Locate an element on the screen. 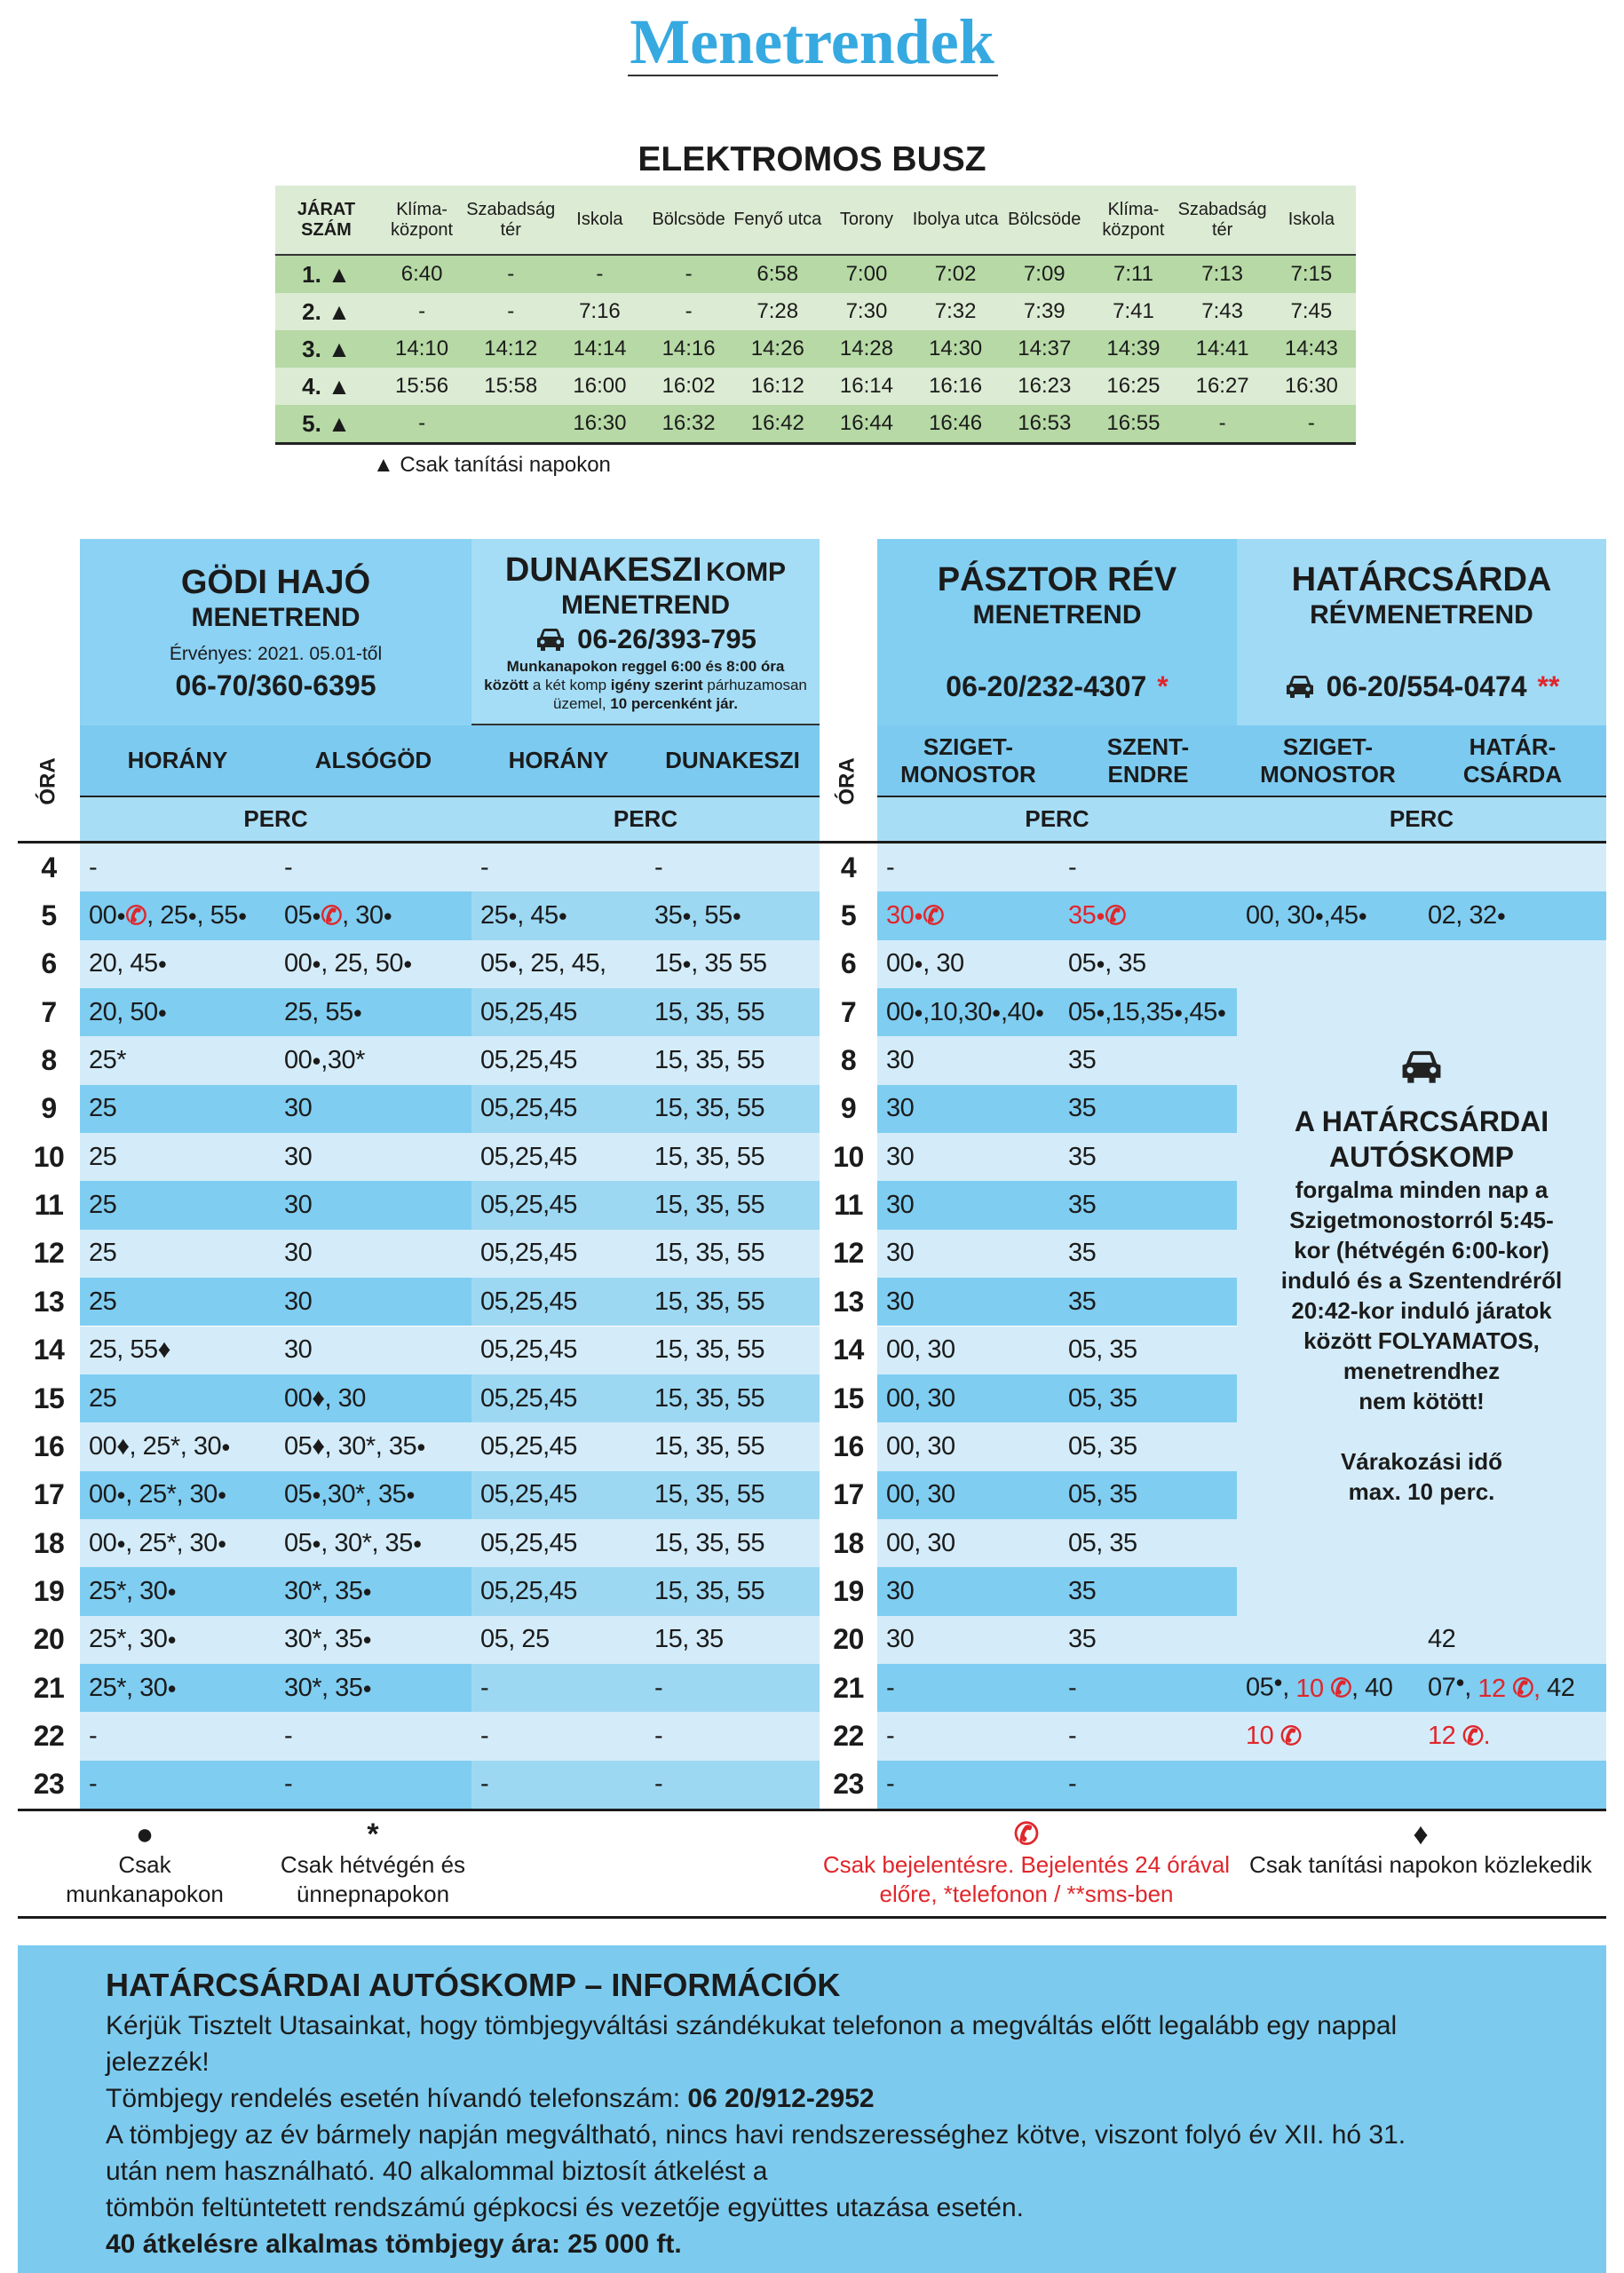 The width and height of the screenshot is (1624, 2273). time-cell: 05 ●, 25, 45, is located at coordinates (558, 964).